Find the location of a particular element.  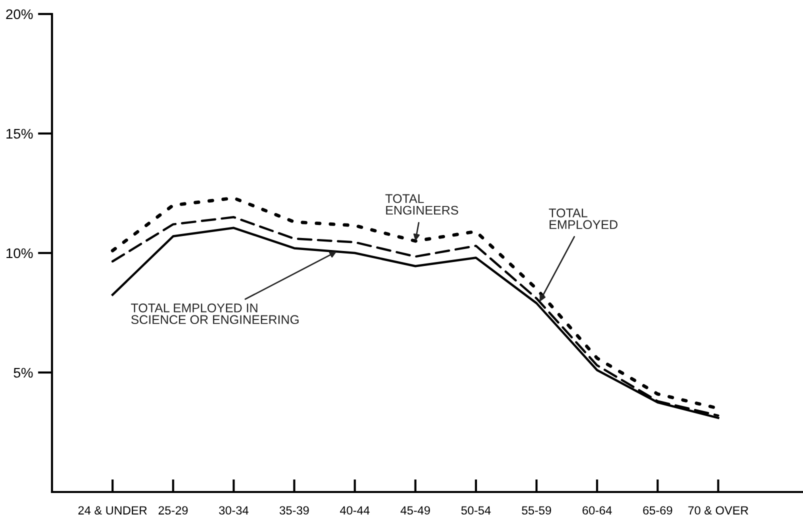

x-tick-label: 50-54 is located at coordinates (476, 510).